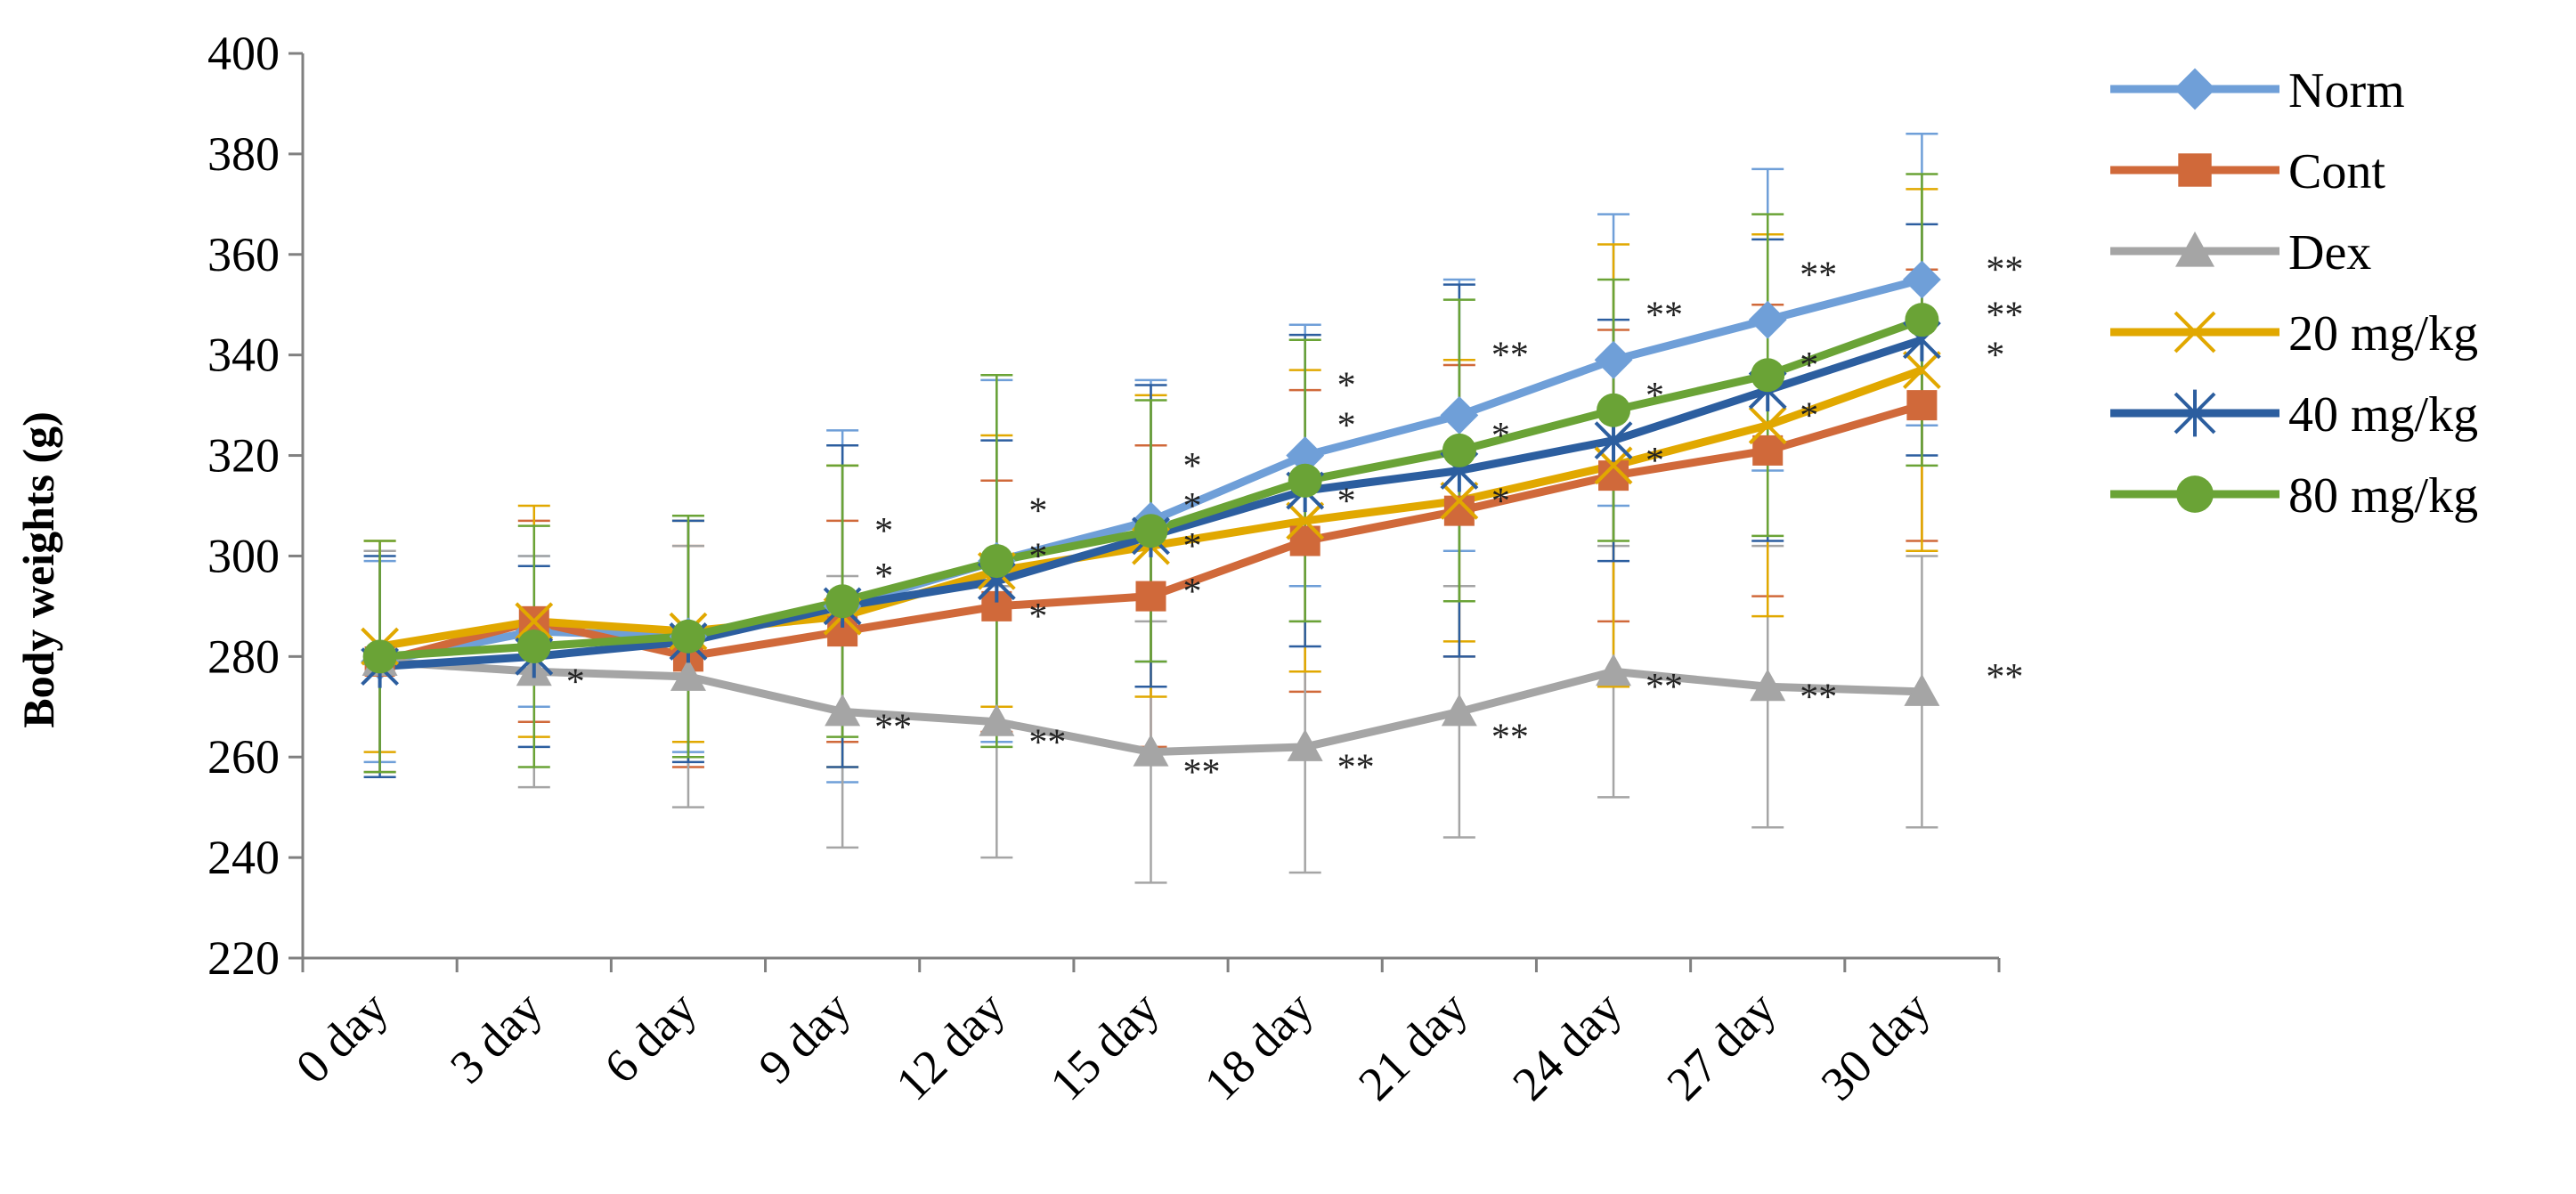 This screenshot has height=1194, width=2576. Describe the element at coordinates (1412, 1046) in the screenshot. I see `x-tick-label: 21 day` at that location.